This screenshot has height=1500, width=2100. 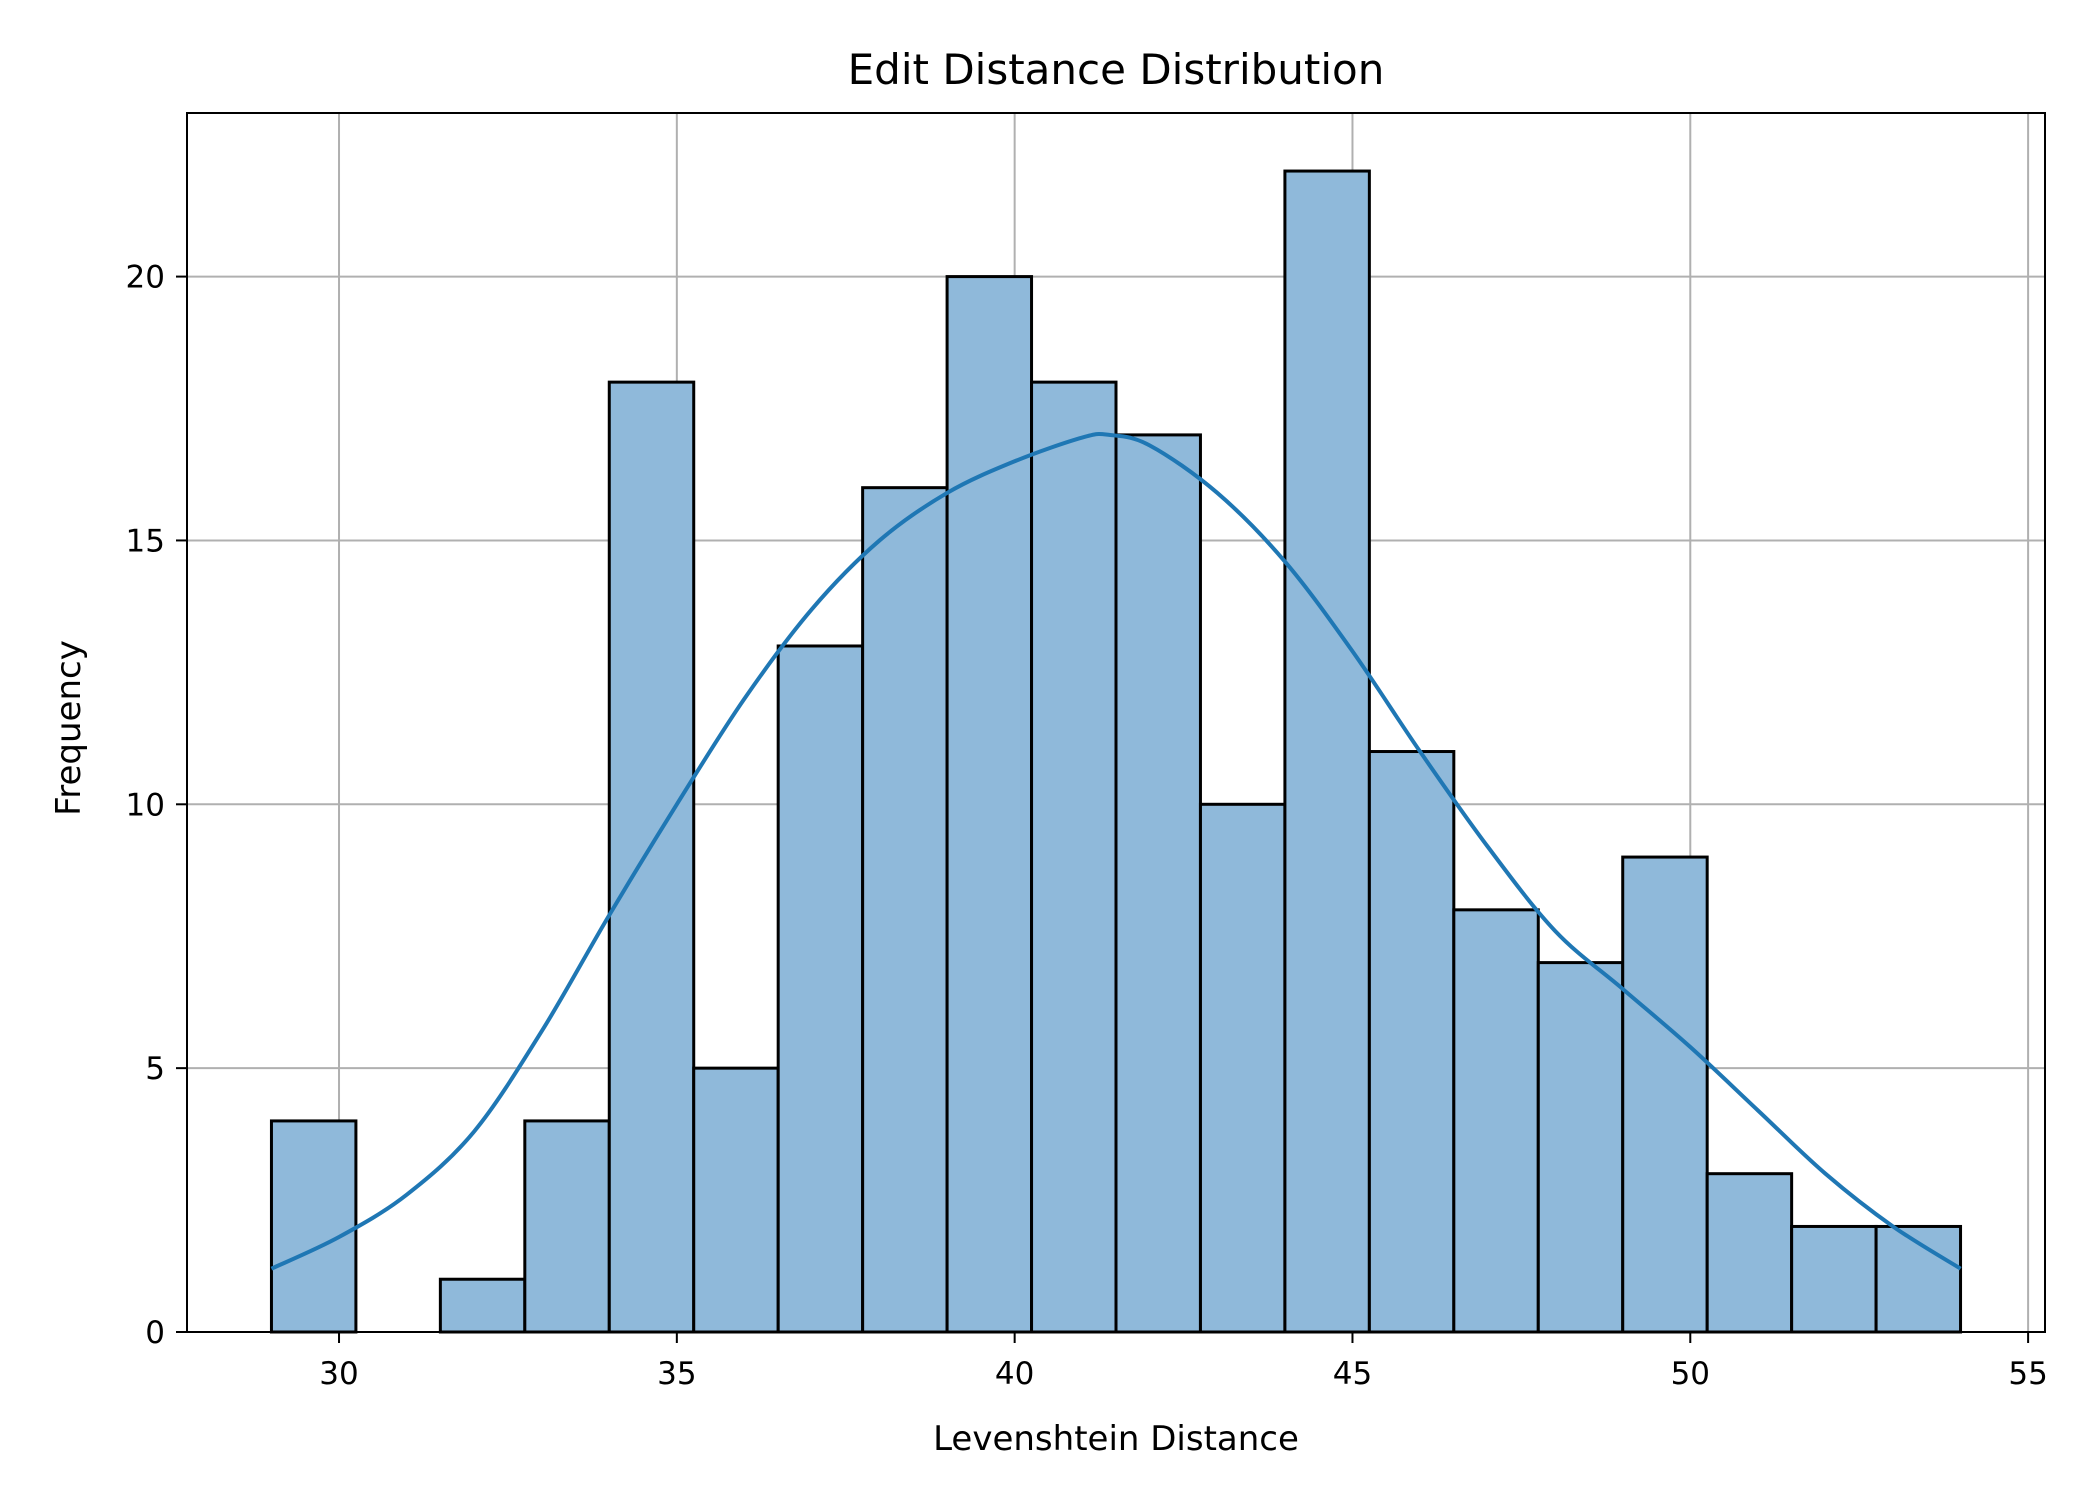 What do you see at coordinates (155, 1333) in the screenshot?
I see `y-tick-label: 0` at bounding box center [155, 1333].